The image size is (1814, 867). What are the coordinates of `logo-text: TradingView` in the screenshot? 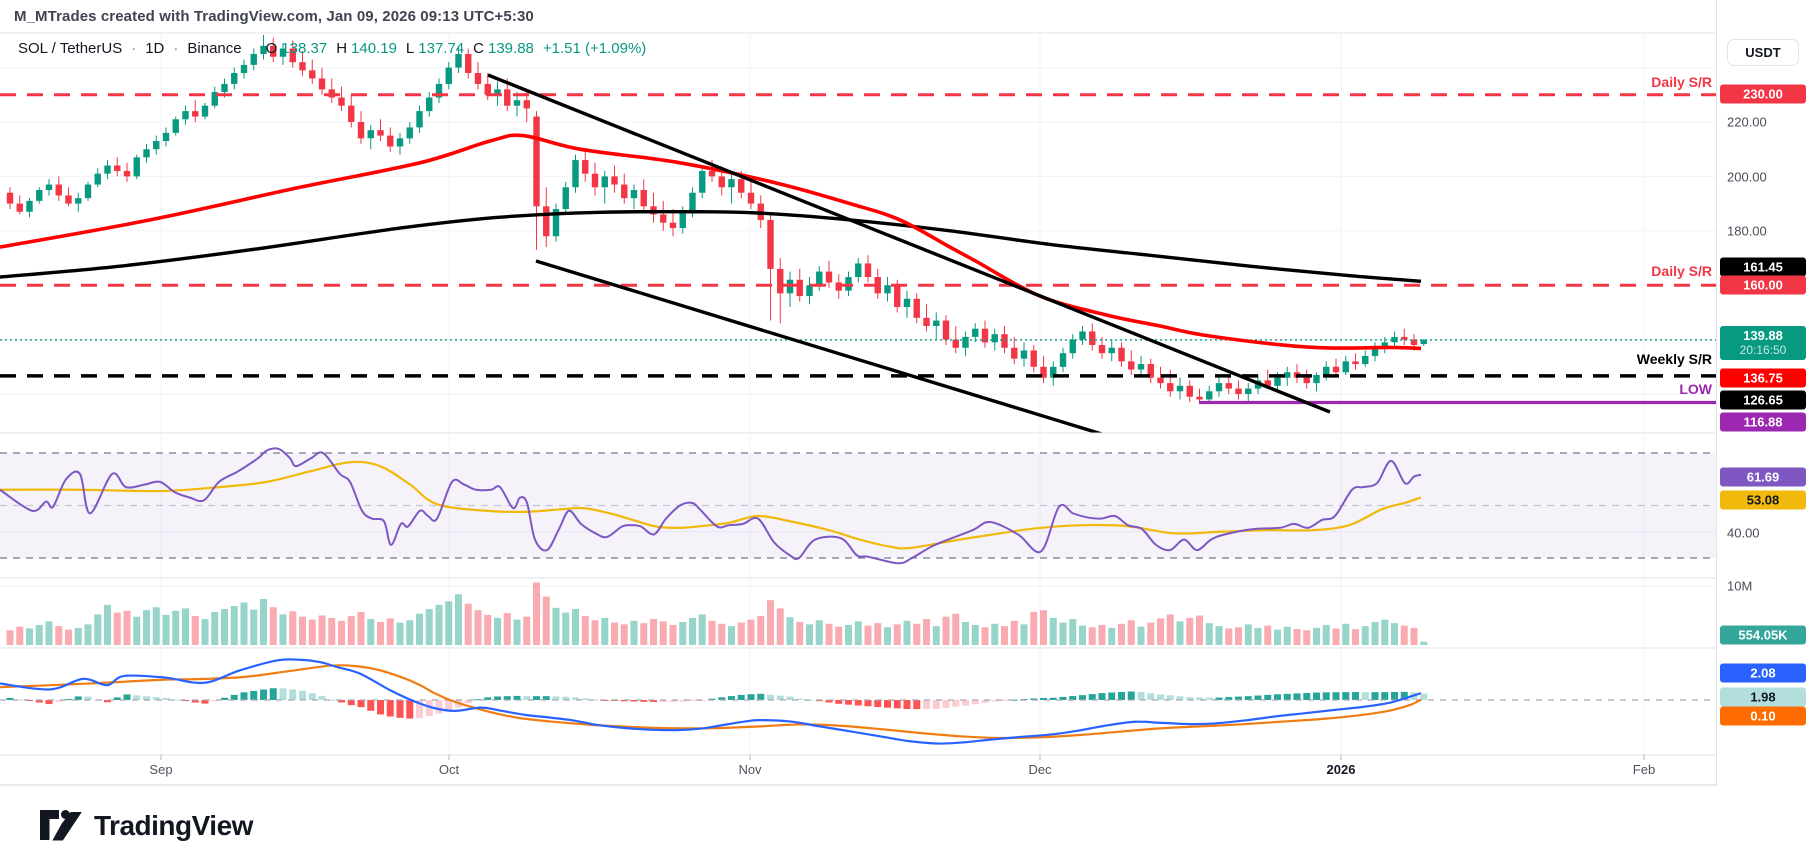 It's located at (173, 825).